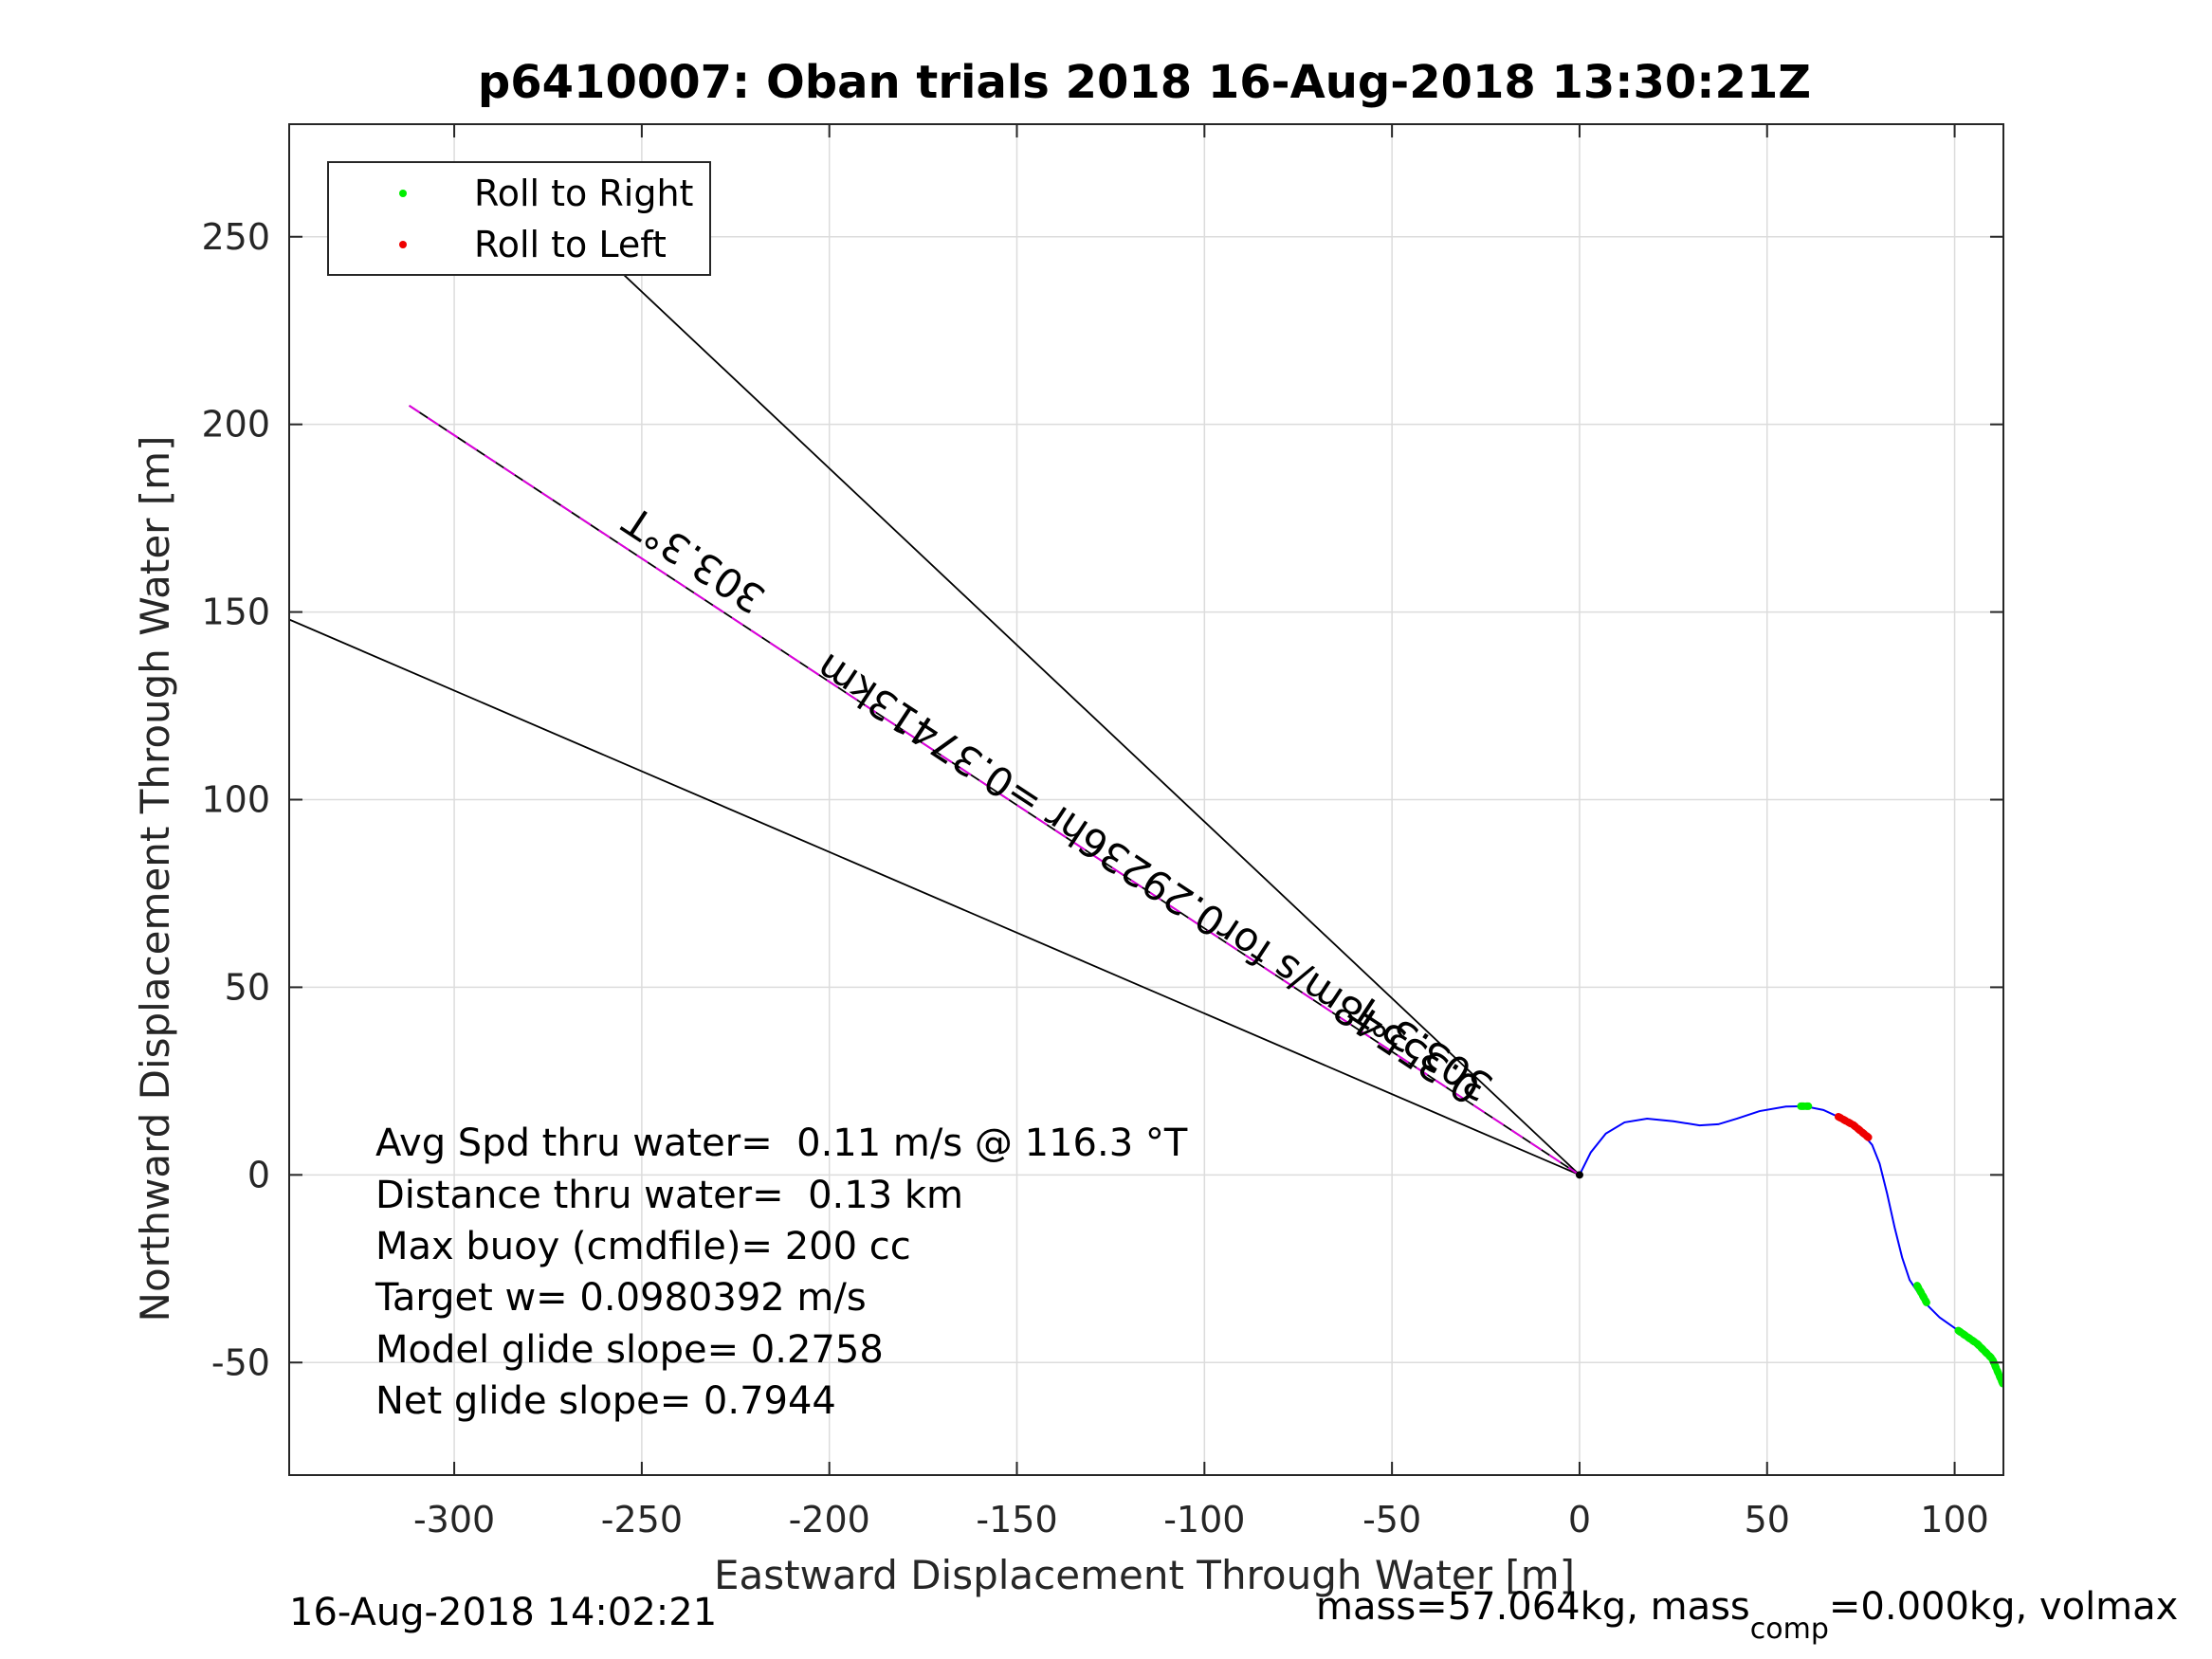 This screenshot has height=1659, width=2212. What do you see at coordinates (1853, 1126) in the screenshot?
I see `roll-left-marks` at bounding box center [1853, 1126].